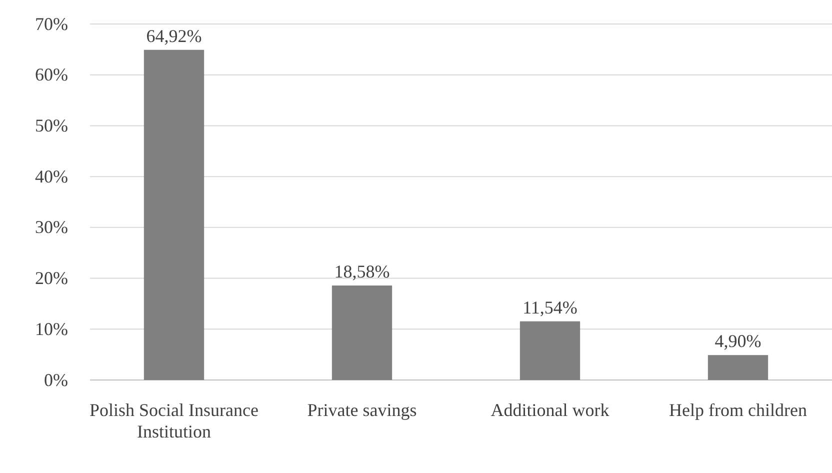  What do you see at coordinates (738, 341) in the screenshot?
I see `data-label: 4,90%` at bounding box center [738, 341].